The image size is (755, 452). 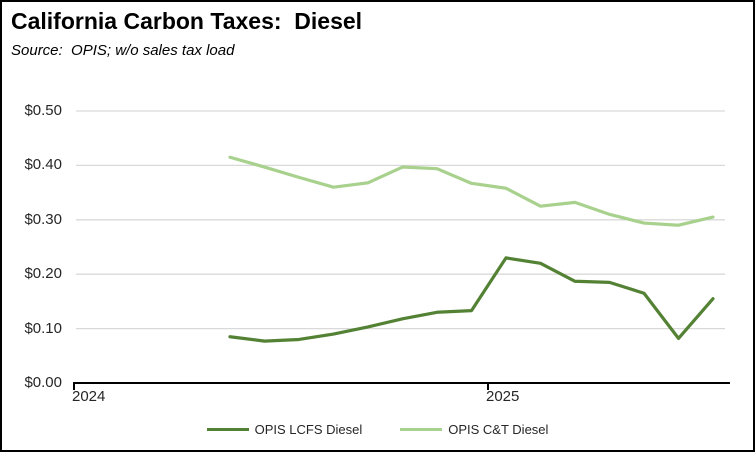 What do you see at coordinates (43, 219) in the screenshot?
I see `y-axis-tick-label: $0.30` at bounding box center [43, 219].